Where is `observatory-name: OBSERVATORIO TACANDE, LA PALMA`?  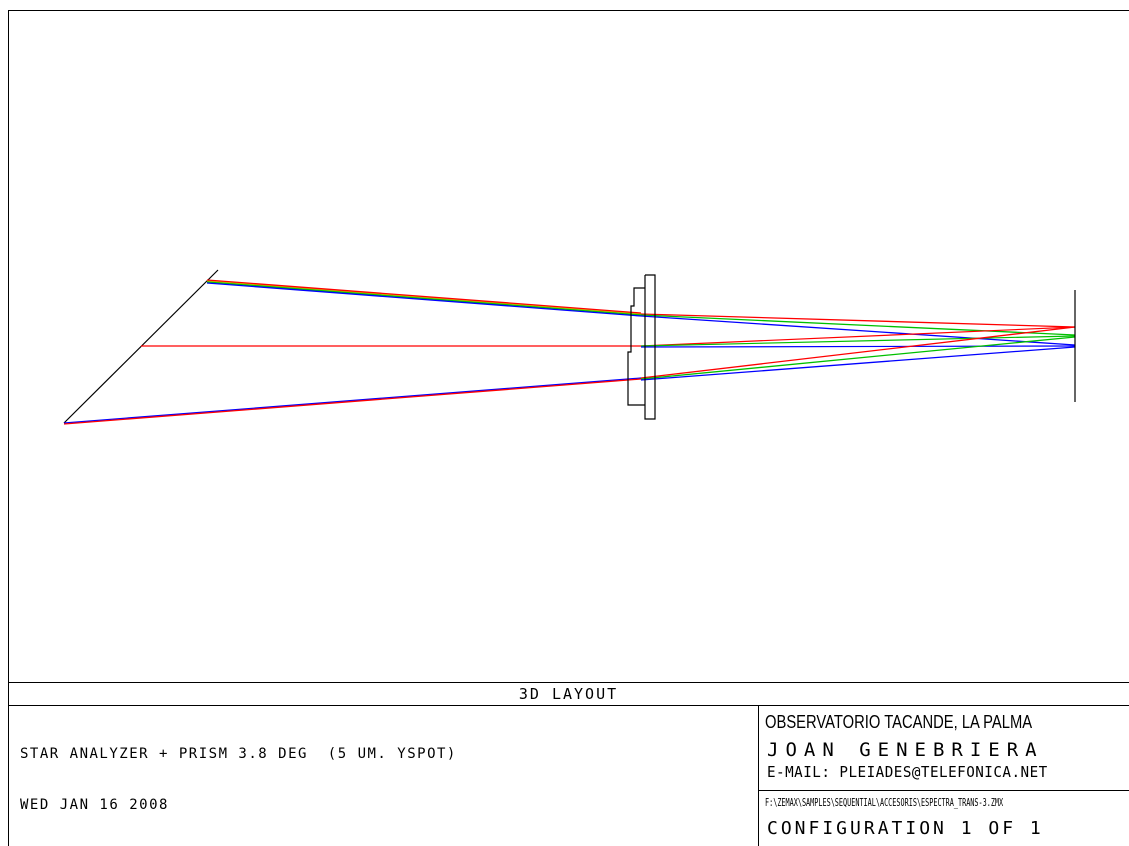 observatory-name: OBSERVATORIO TACANDE, LA PALMA is located at coordinates (899, 722).